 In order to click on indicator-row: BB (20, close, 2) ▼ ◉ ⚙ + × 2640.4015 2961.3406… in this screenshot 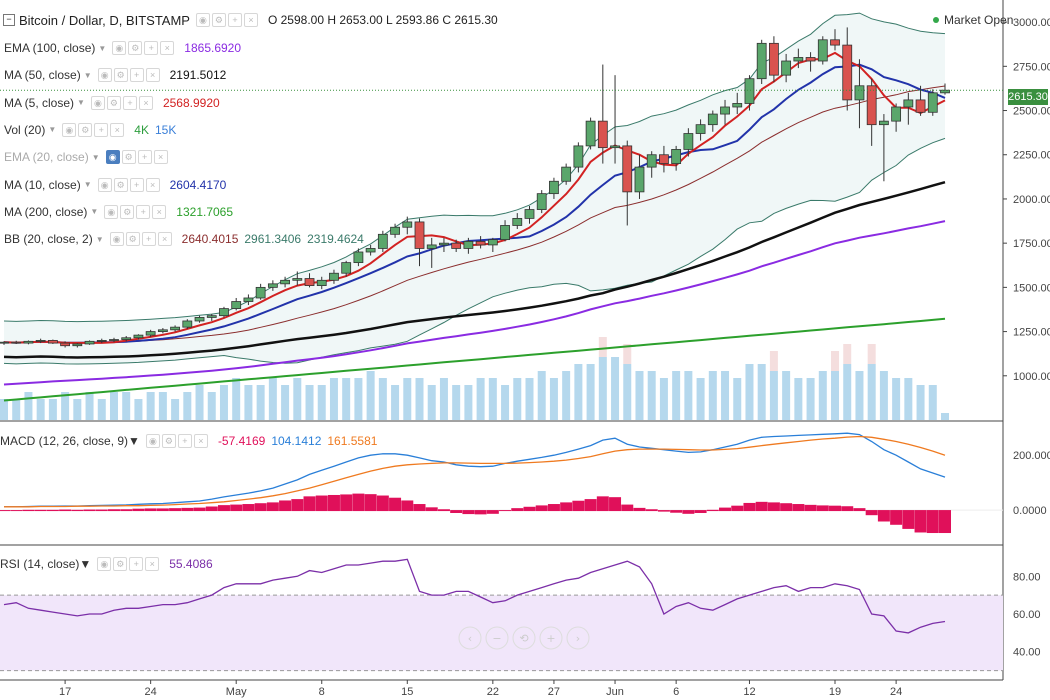, I will do `click(185, 239)`.